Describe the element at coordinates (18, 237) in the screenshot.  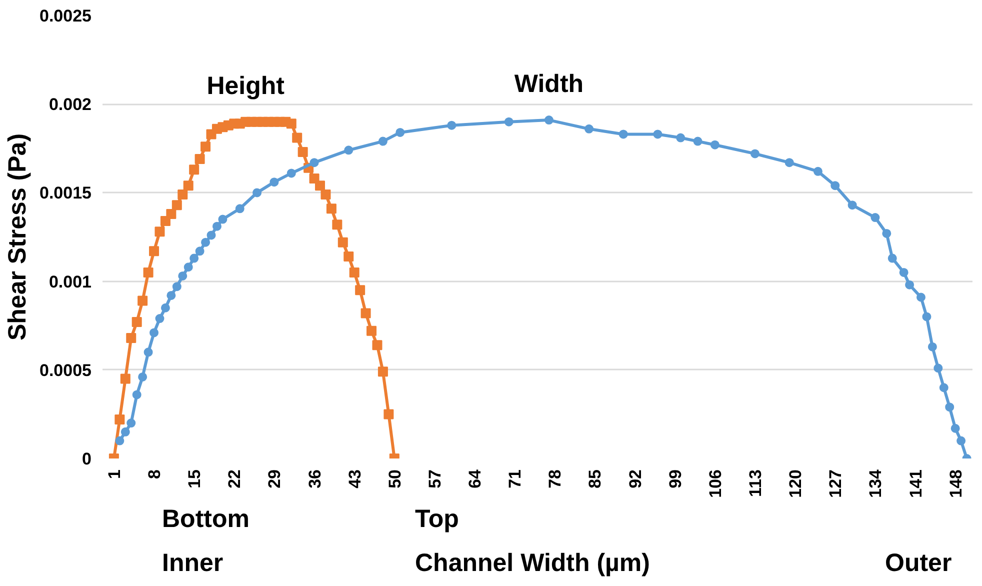
I see `y-axis-title: Shear Stress (Pa)` at that location.